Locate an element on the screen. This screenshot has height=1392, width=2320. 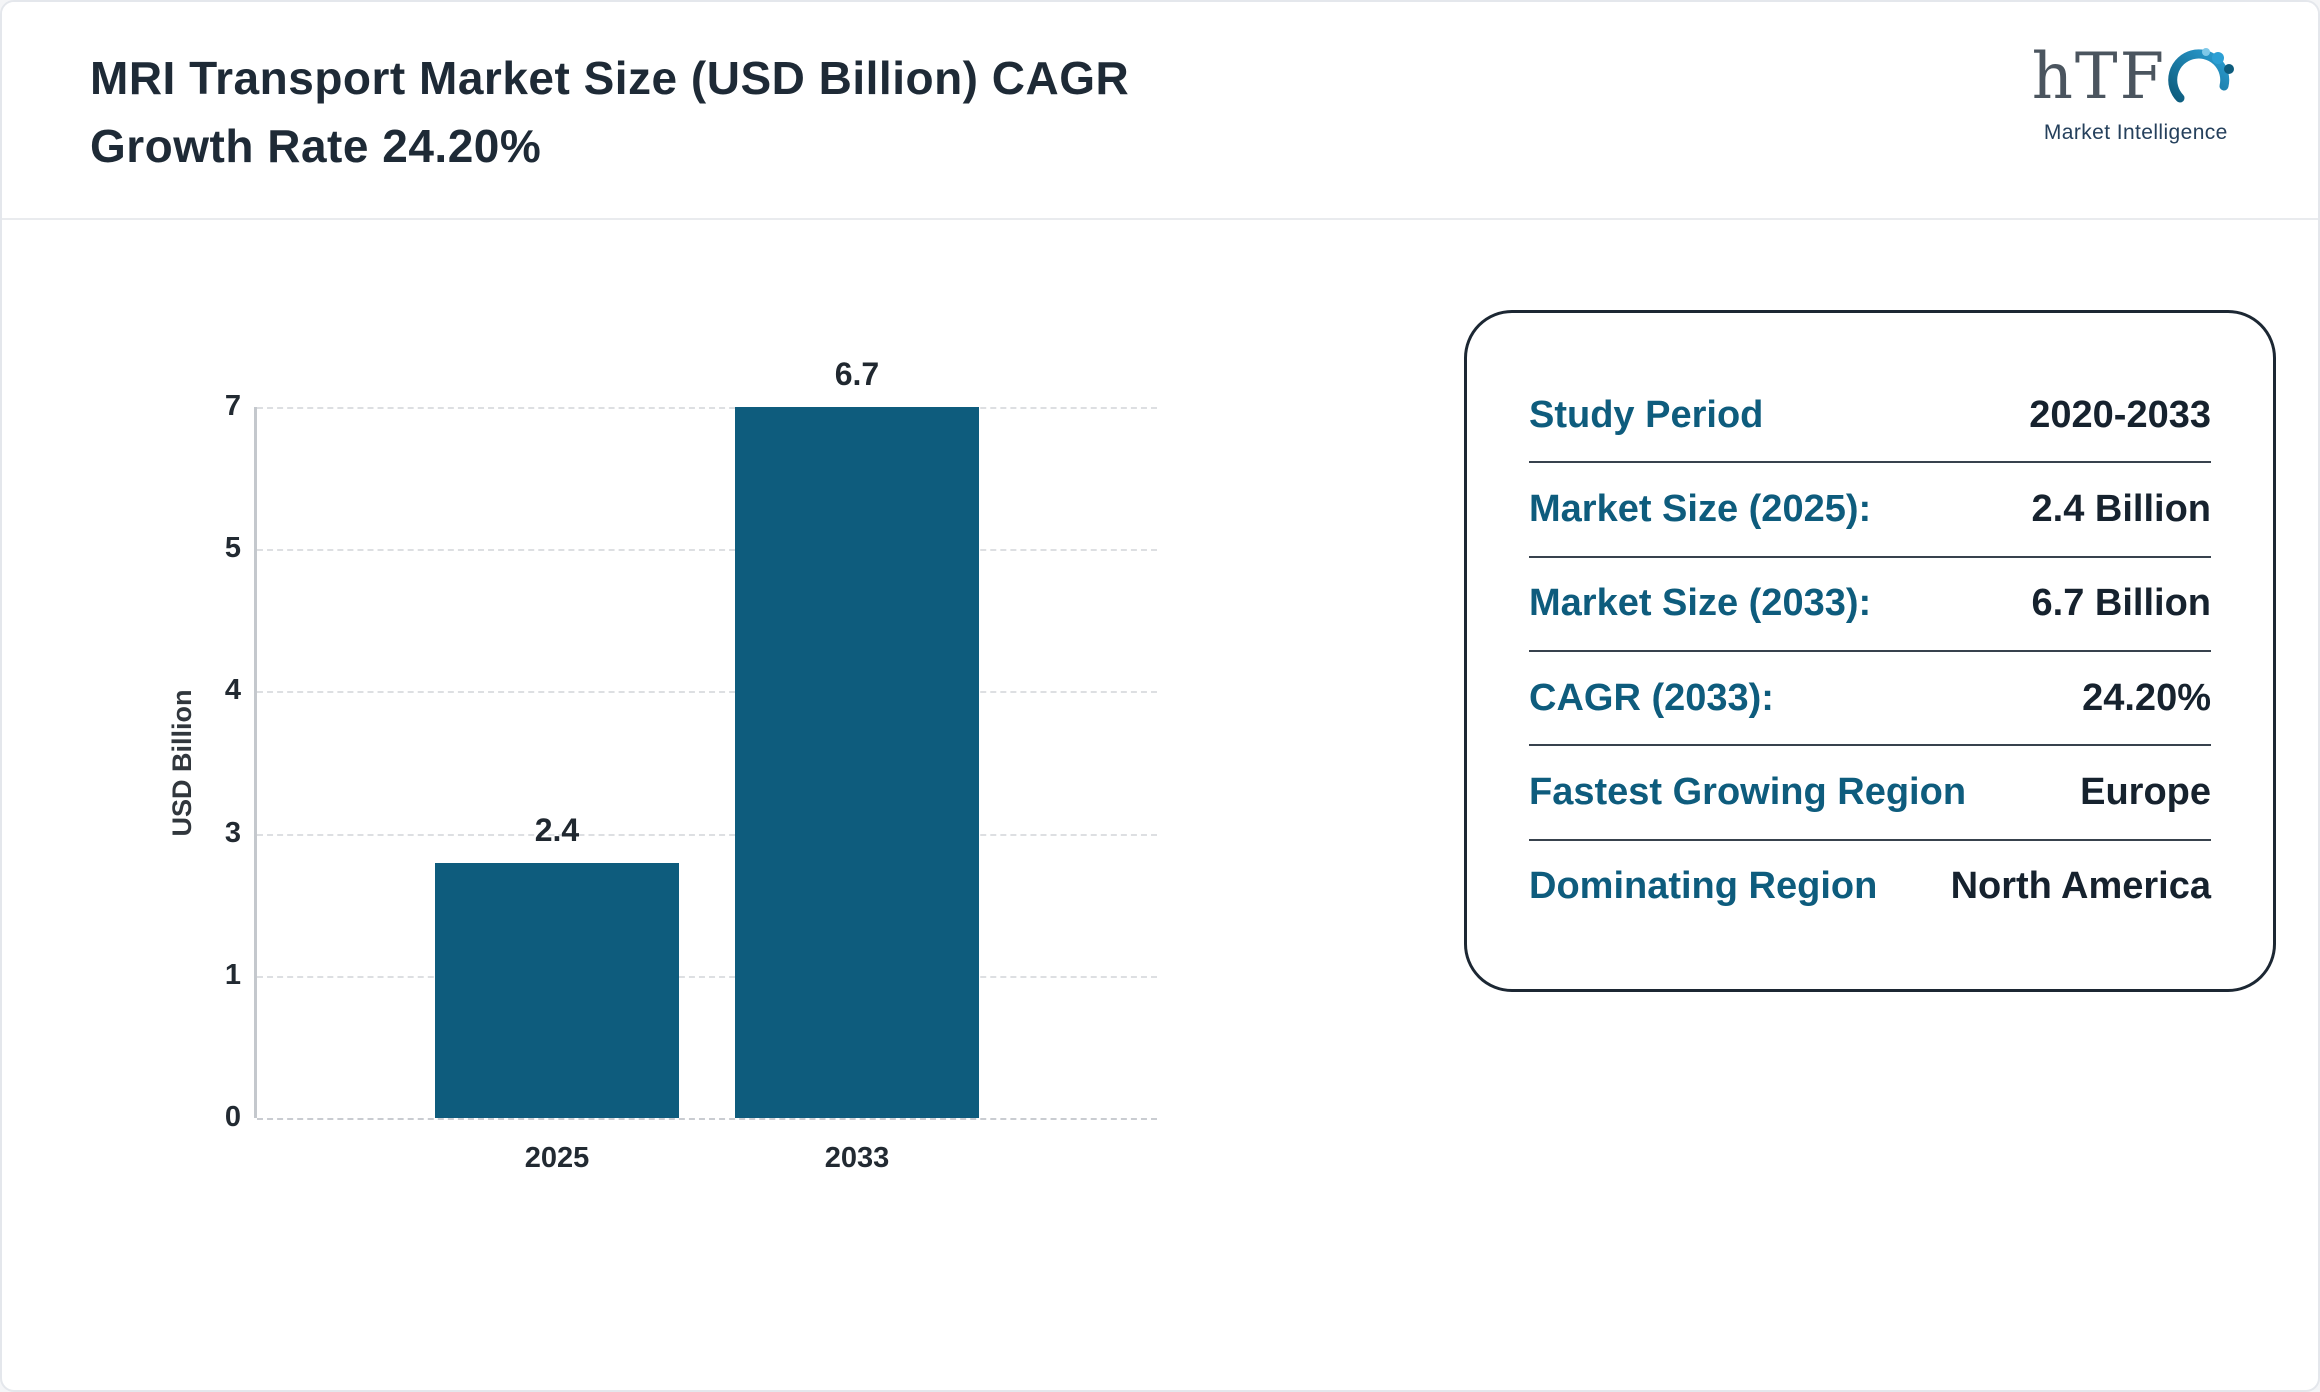
summary-row-dominating-region: Dominating Region North America is located at coordinates (1870, 887).